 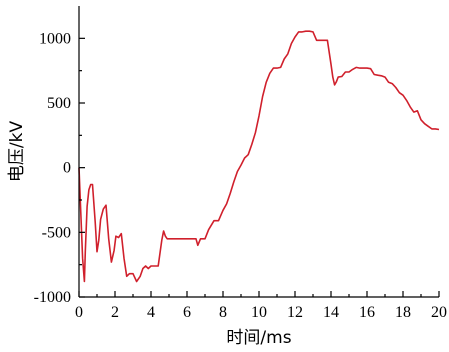 I want to click on y-tick-label: 1000, so click(x=55, y=38).